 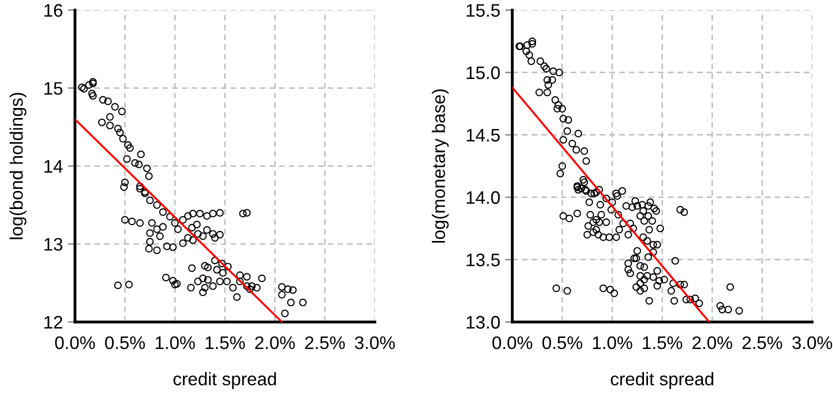 I want to click on y-axis-title: log(monetary base), so click(x=440, y=166).